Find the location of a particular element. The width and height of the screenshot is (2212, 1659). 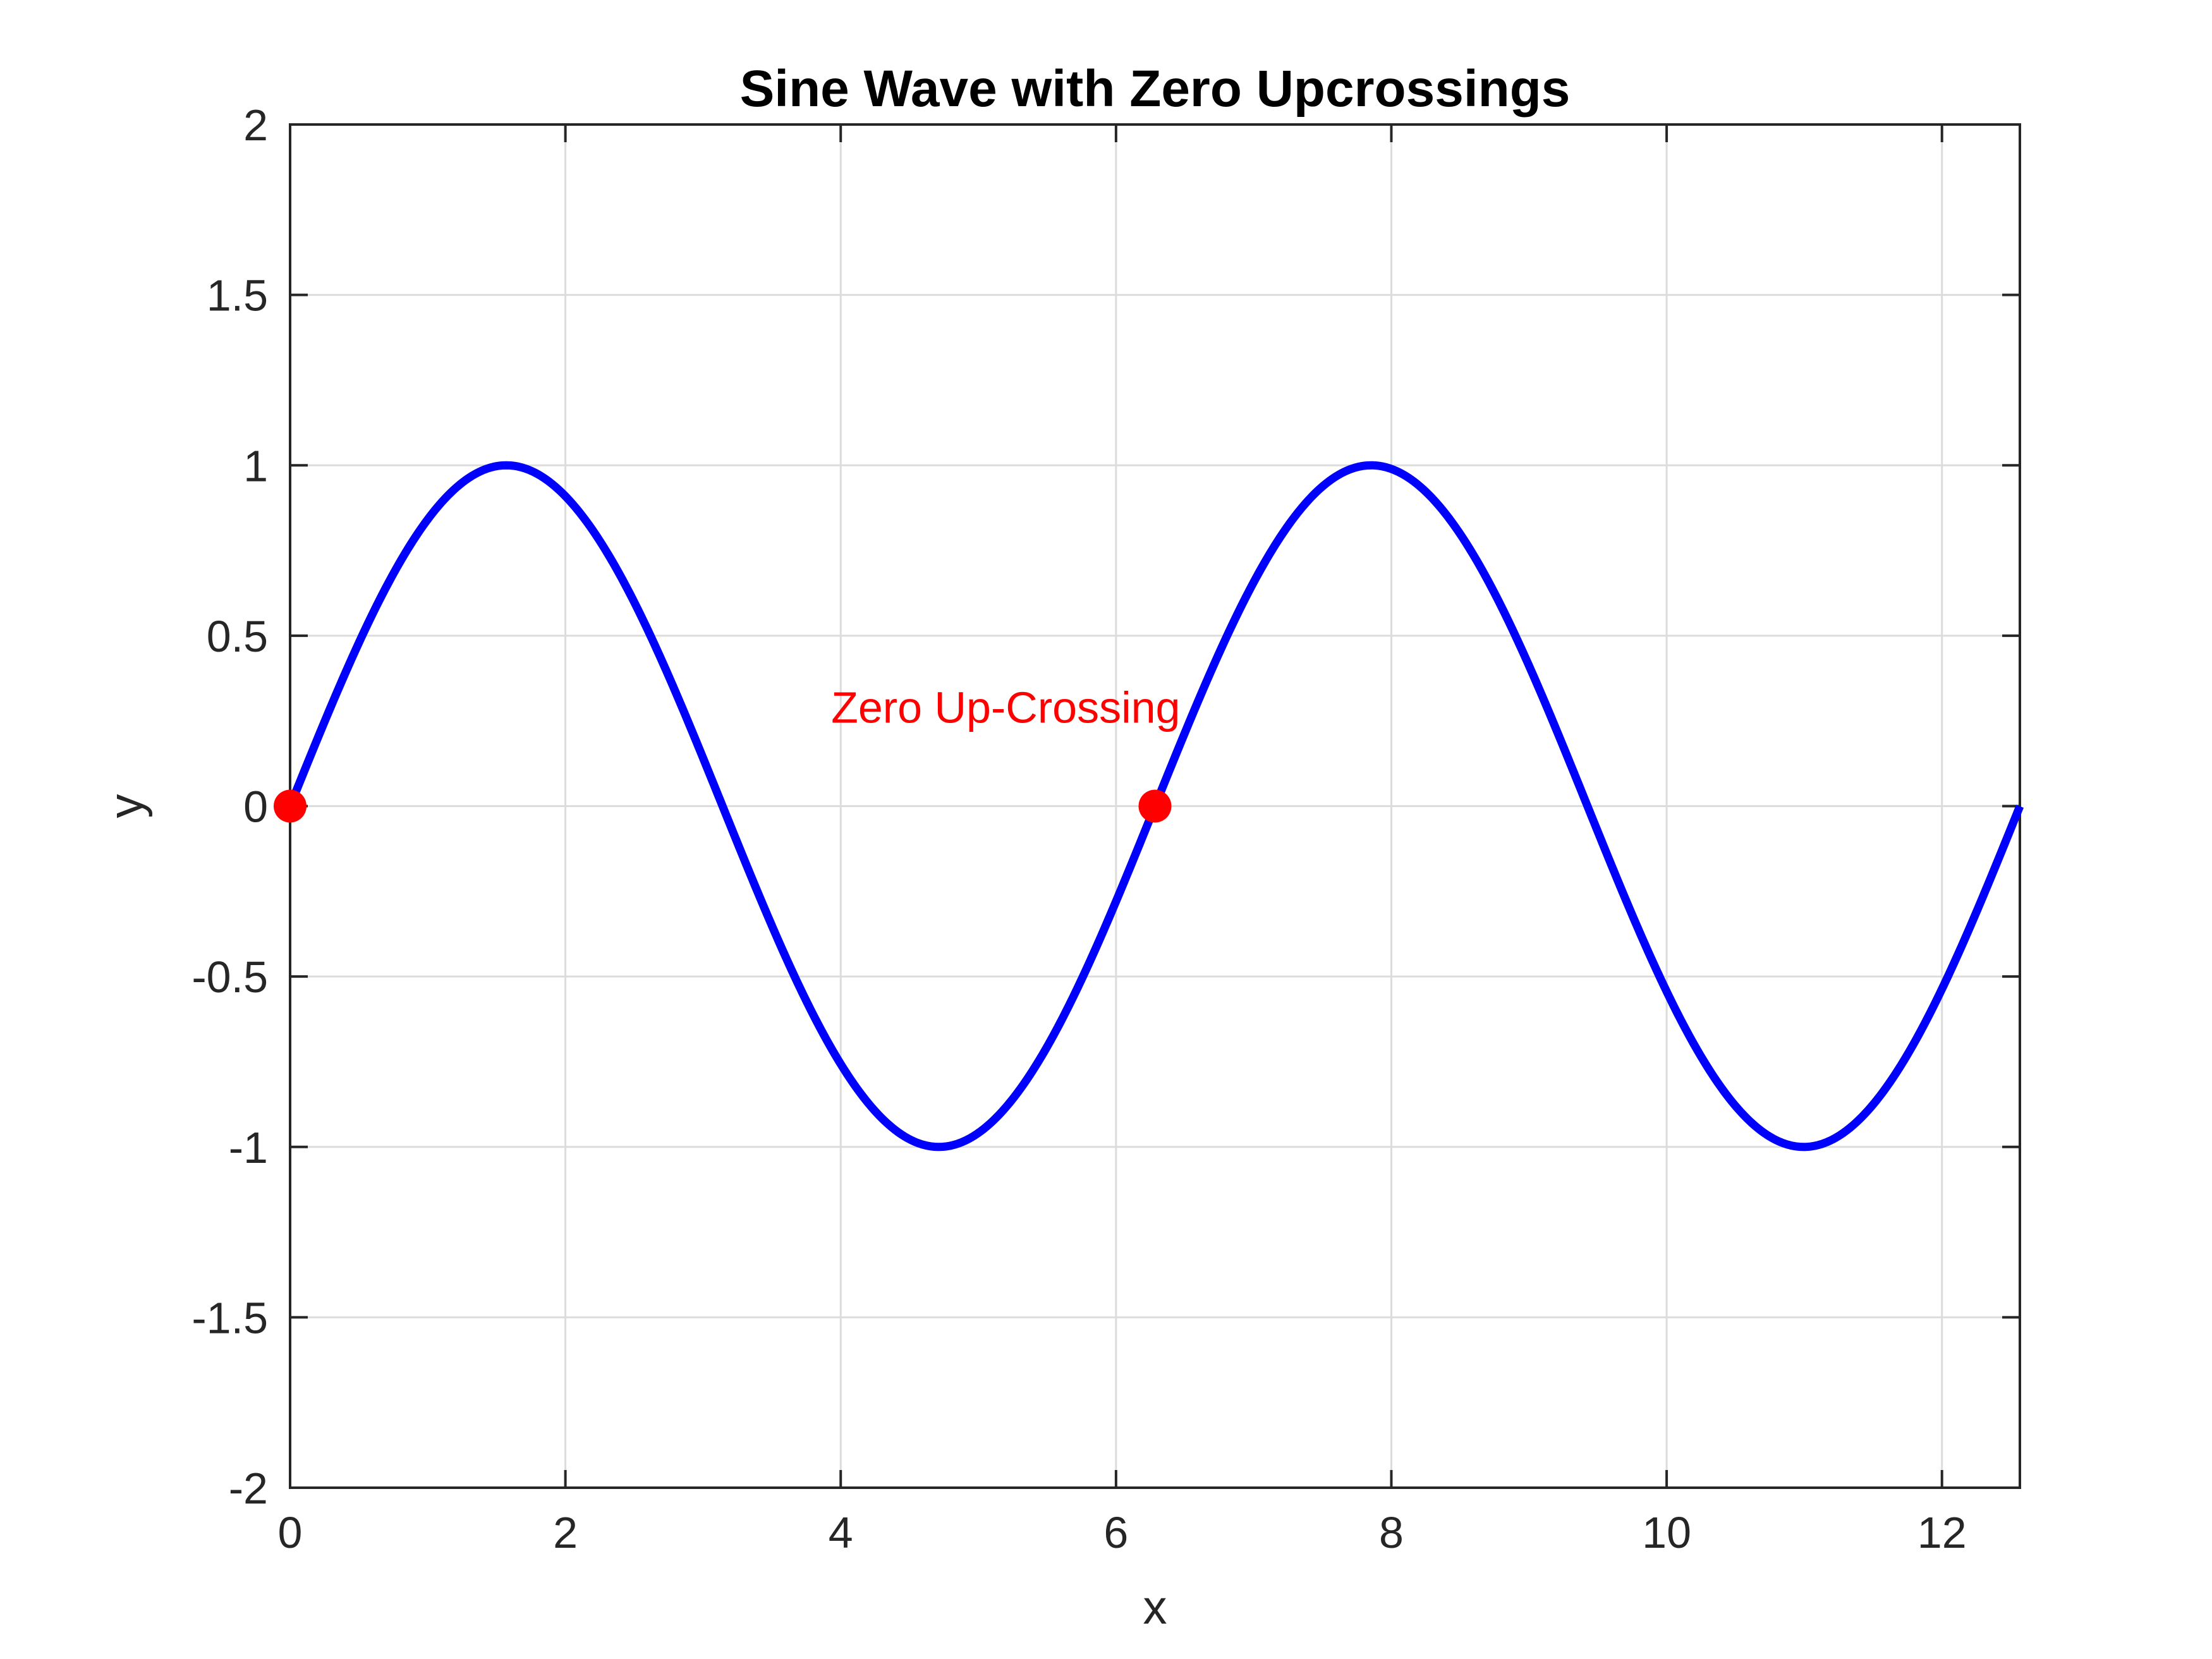

y-tick-label: -0.5 is located at coordinates (229, 977).